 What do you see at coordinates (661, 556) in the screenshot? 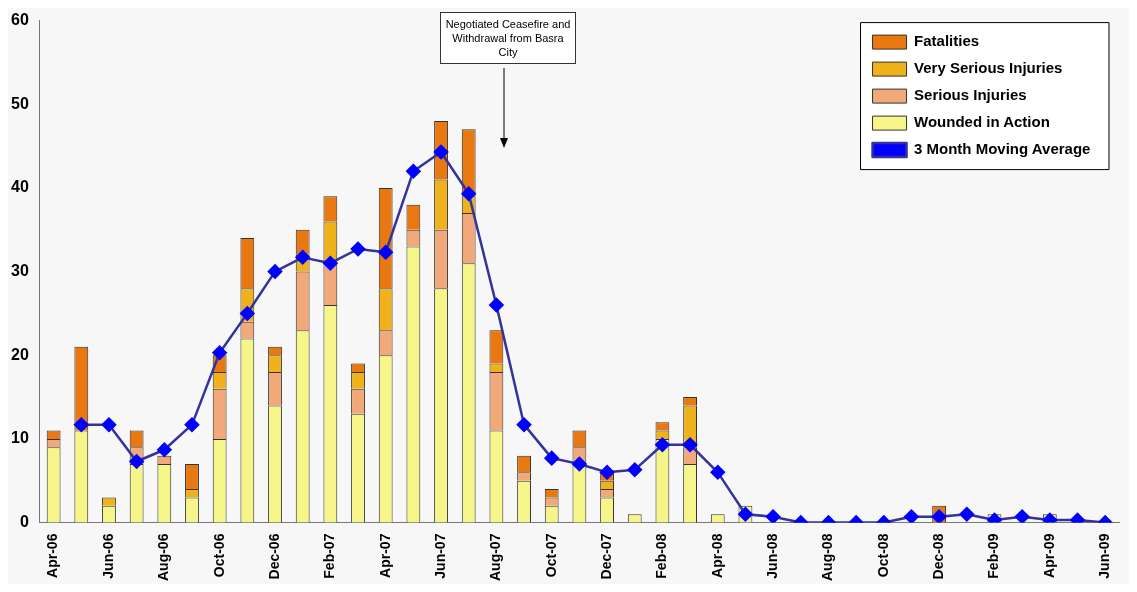
I see `x-tick-label: Feb-08` at bounding box center [661, 556].